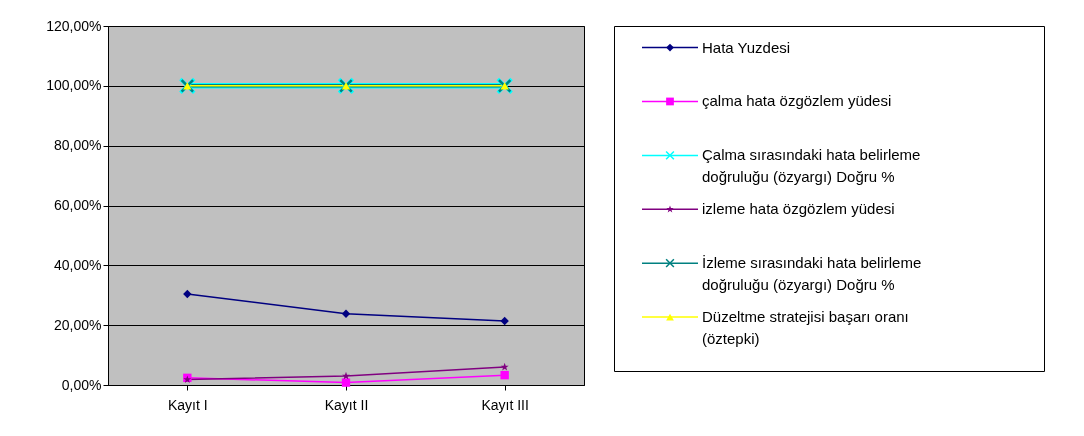  What do you see at coordinates (78, 324) in the screenshot?
I see `y-tick-label: 20,00%` at bounding box center [78, 324].